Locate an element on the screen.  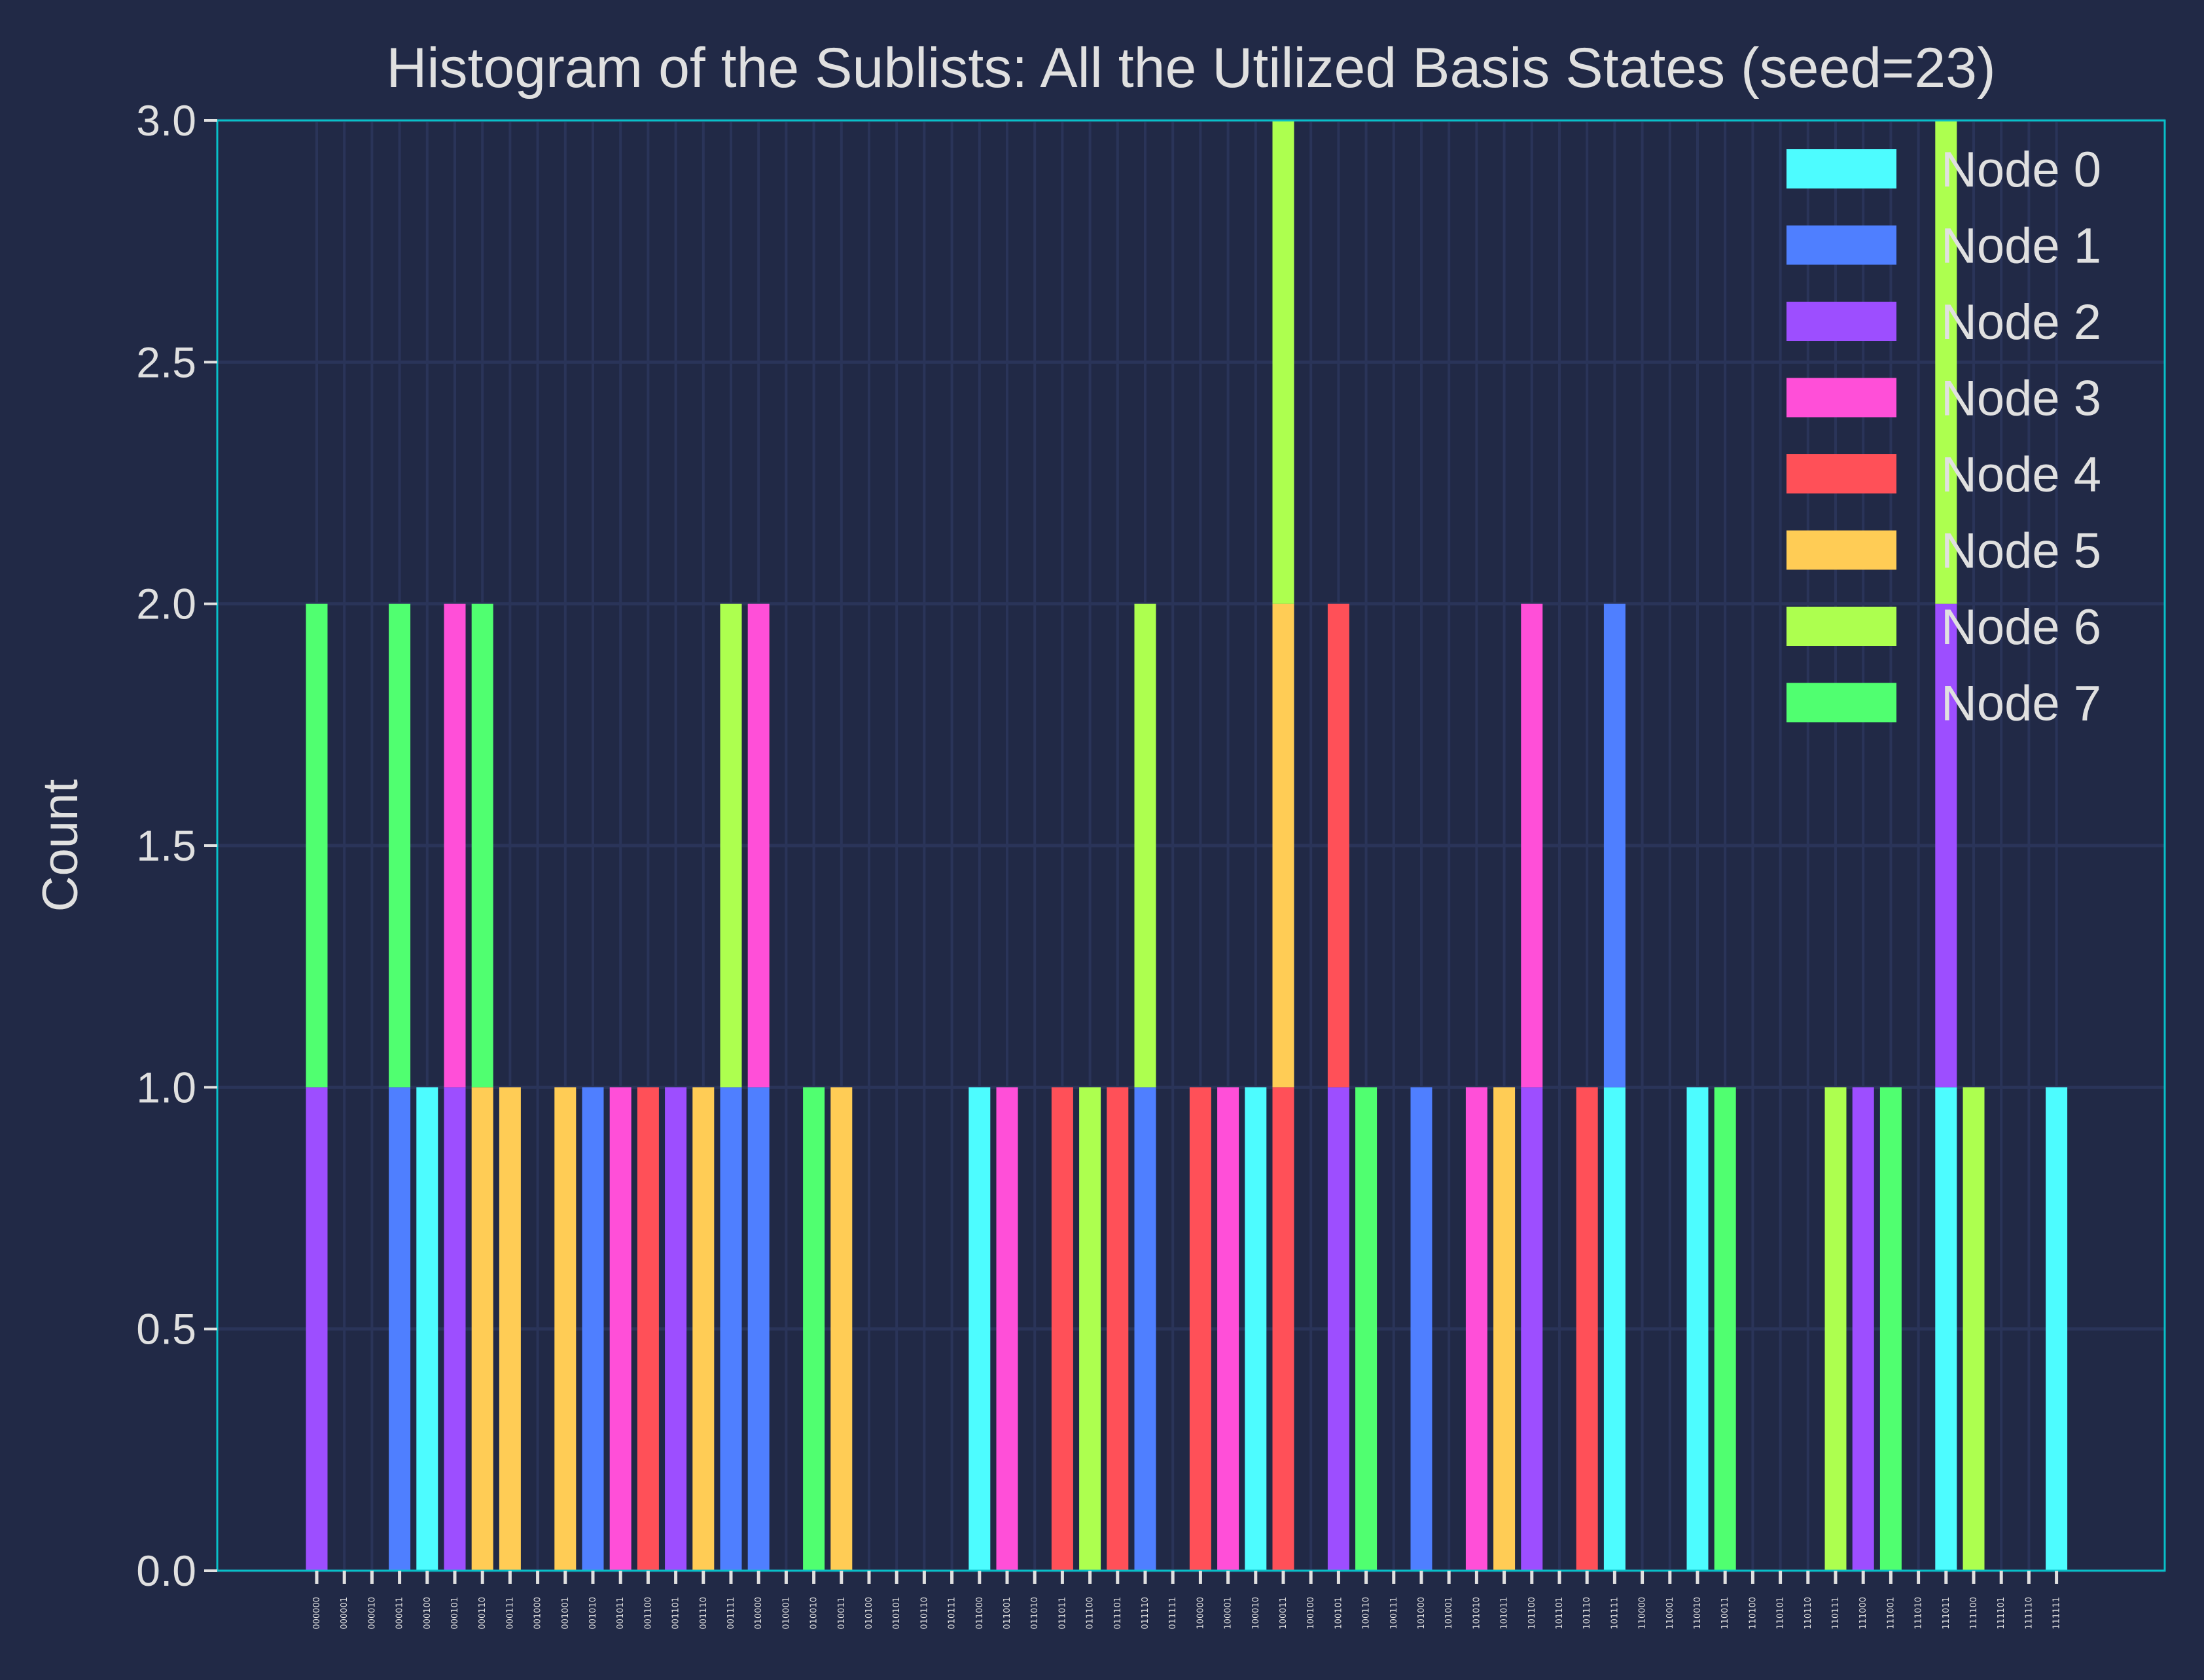
x-tick-label: 011001 is located at coordinates (1007, 1613).